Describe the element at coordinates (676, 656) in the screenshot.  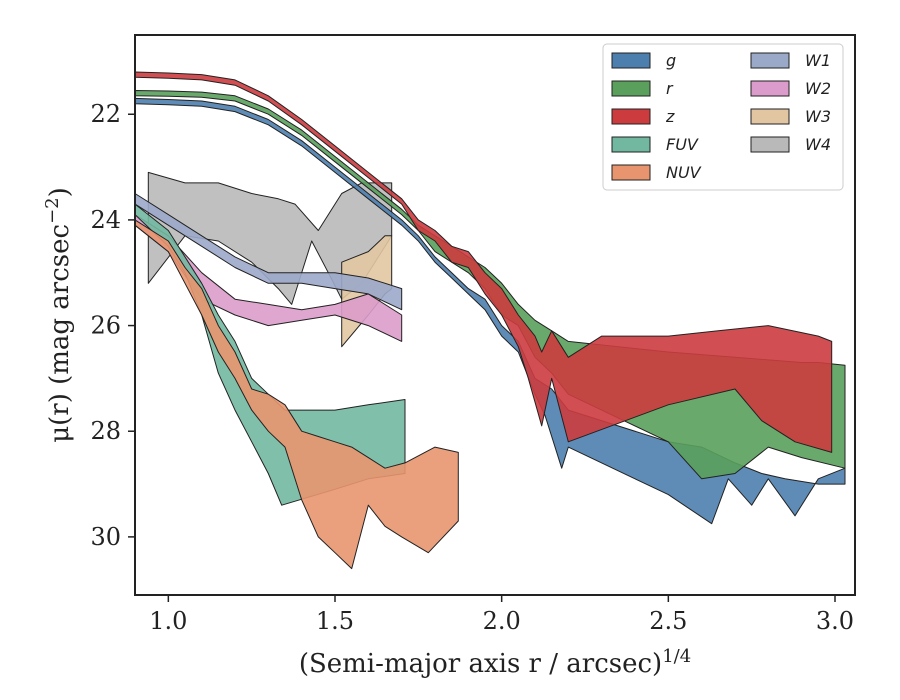
I see `x-axis-label-exponent: 1/4` at that location.